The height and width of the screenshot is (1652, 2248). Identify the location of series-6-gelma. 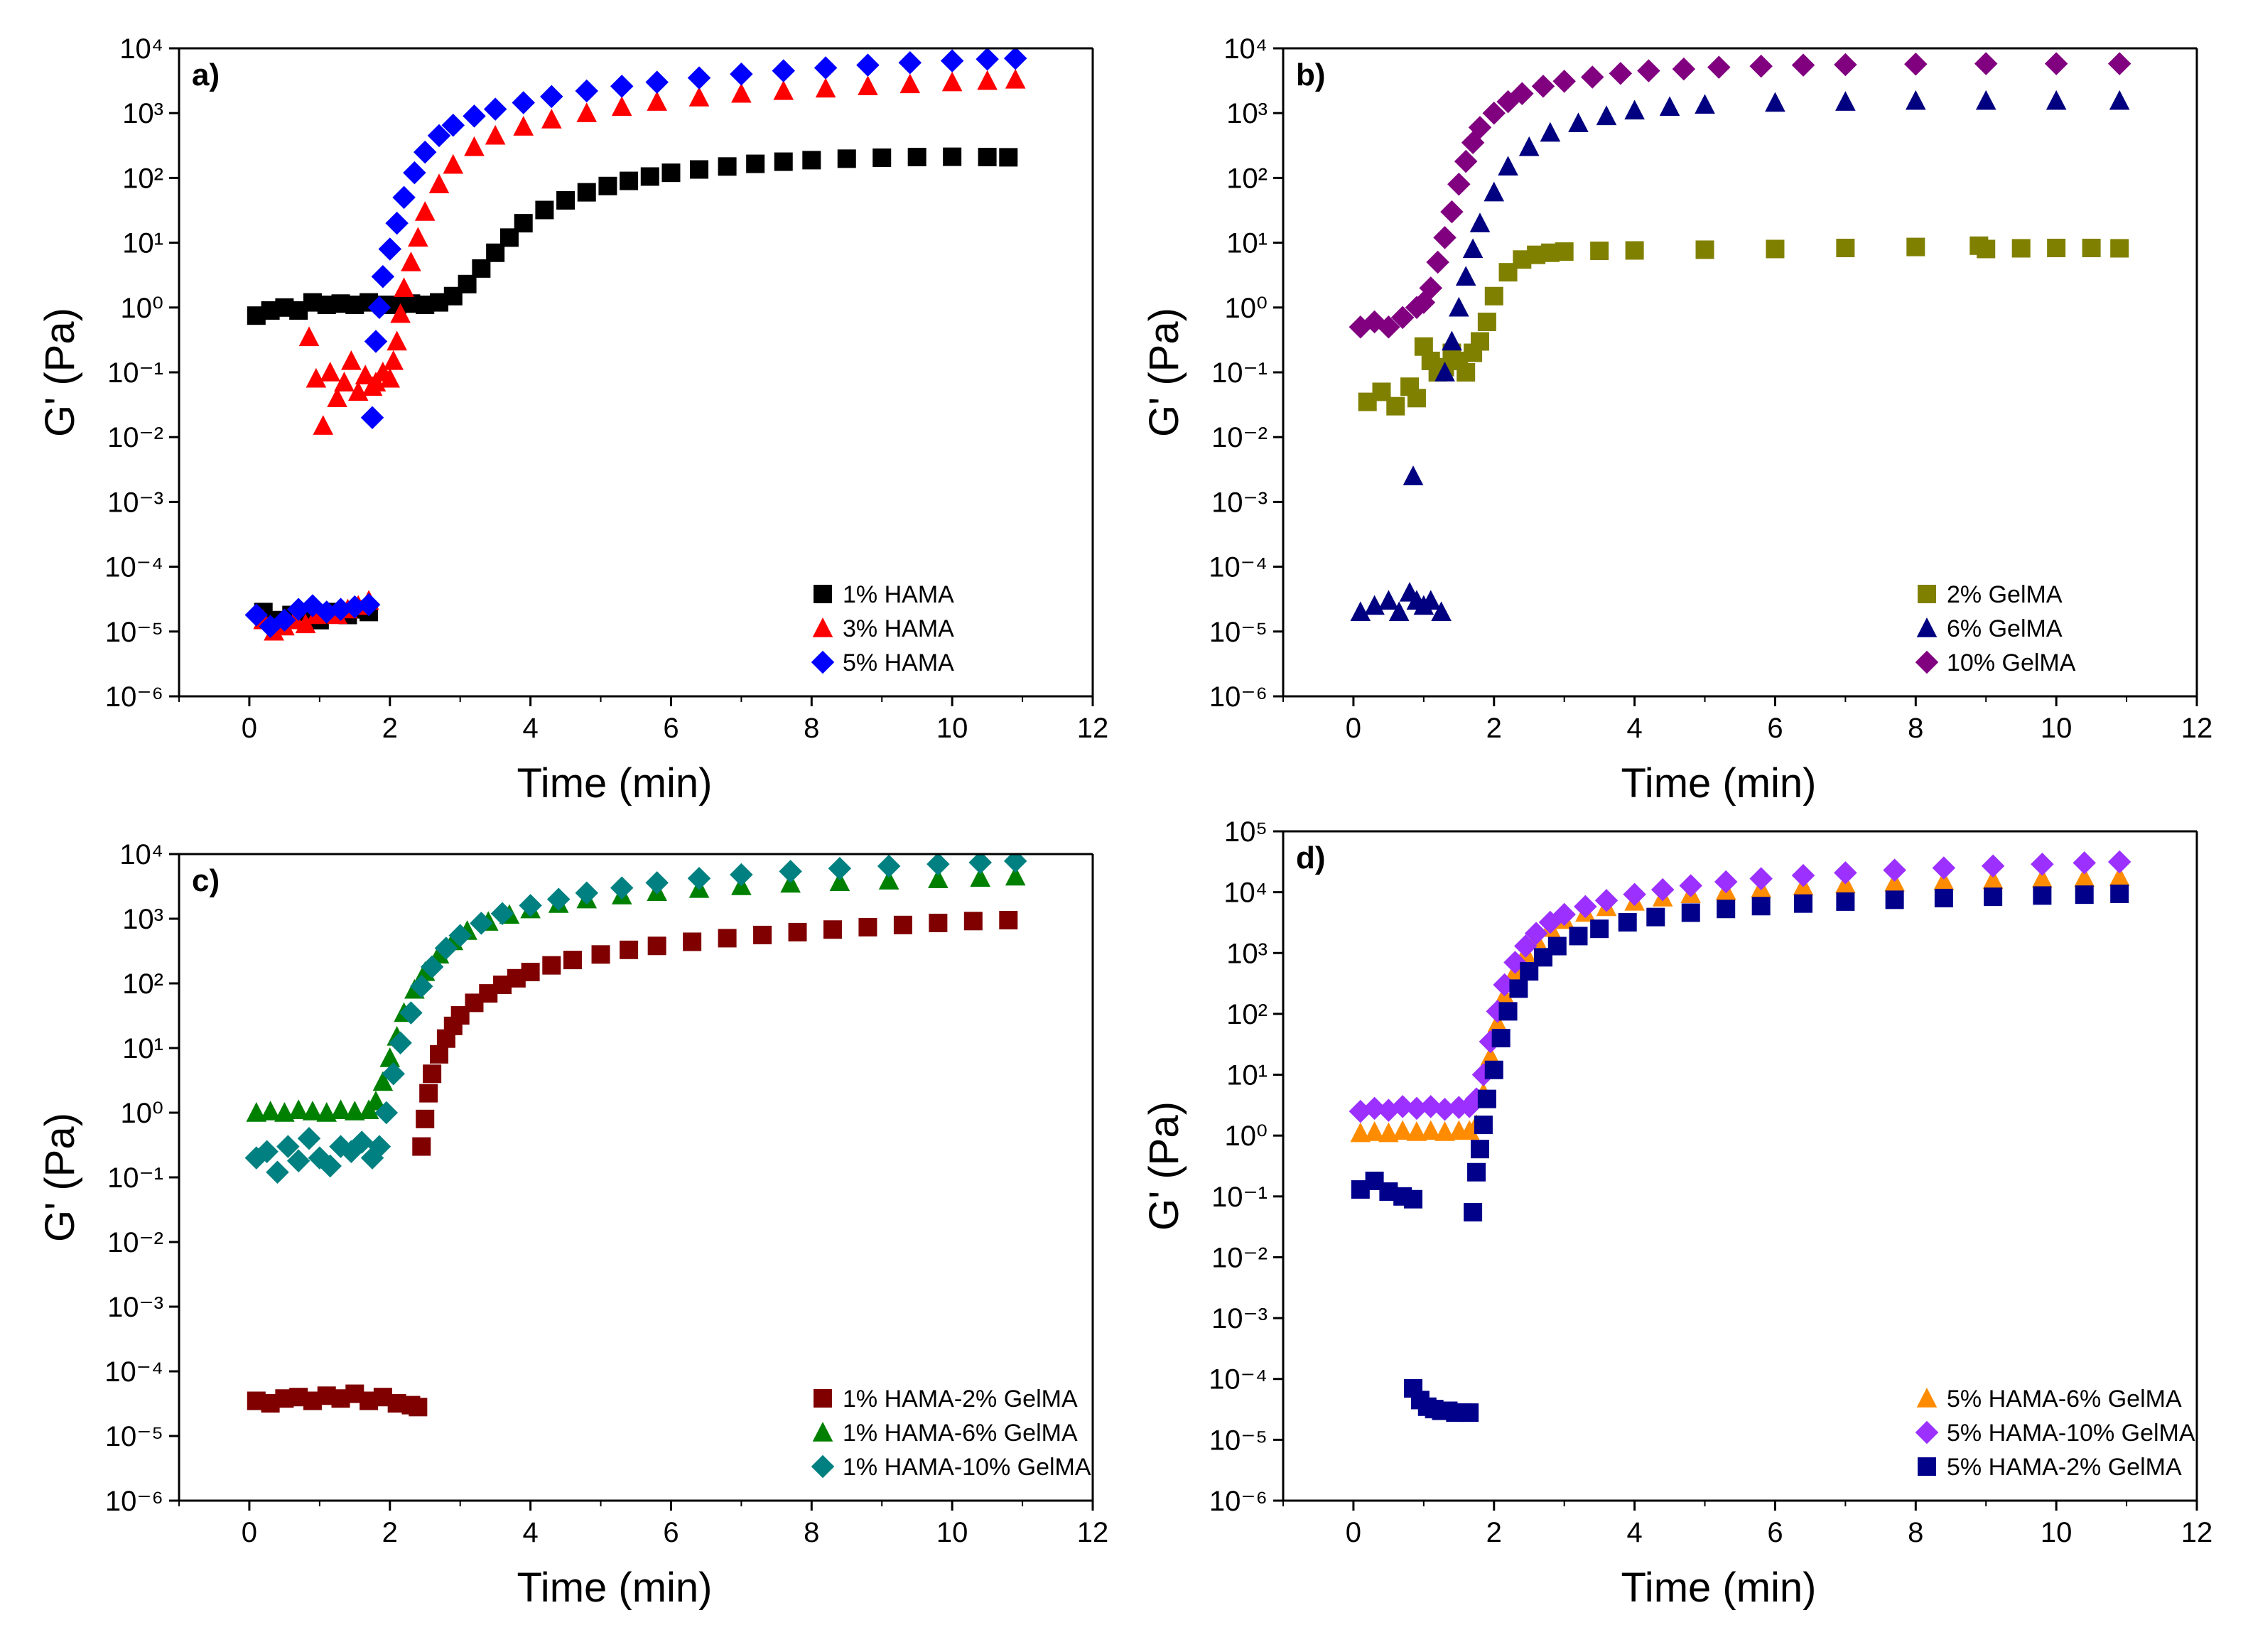
(1413, 475).